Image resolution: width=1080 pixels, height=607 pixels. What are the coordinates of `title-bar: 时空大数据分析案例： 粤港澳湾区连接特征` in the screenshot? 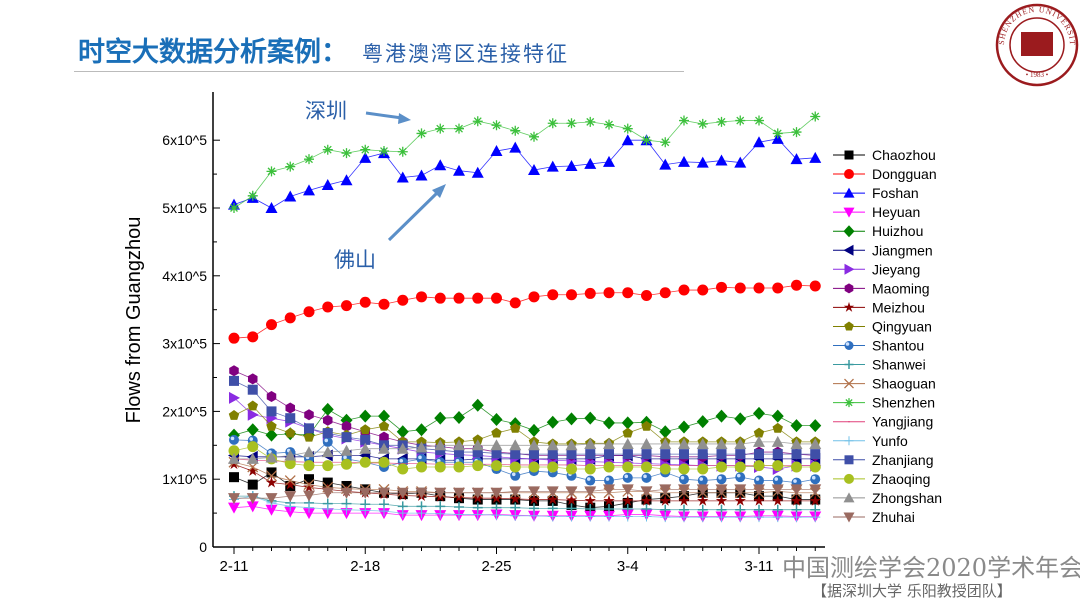 It's located at (323, 49).